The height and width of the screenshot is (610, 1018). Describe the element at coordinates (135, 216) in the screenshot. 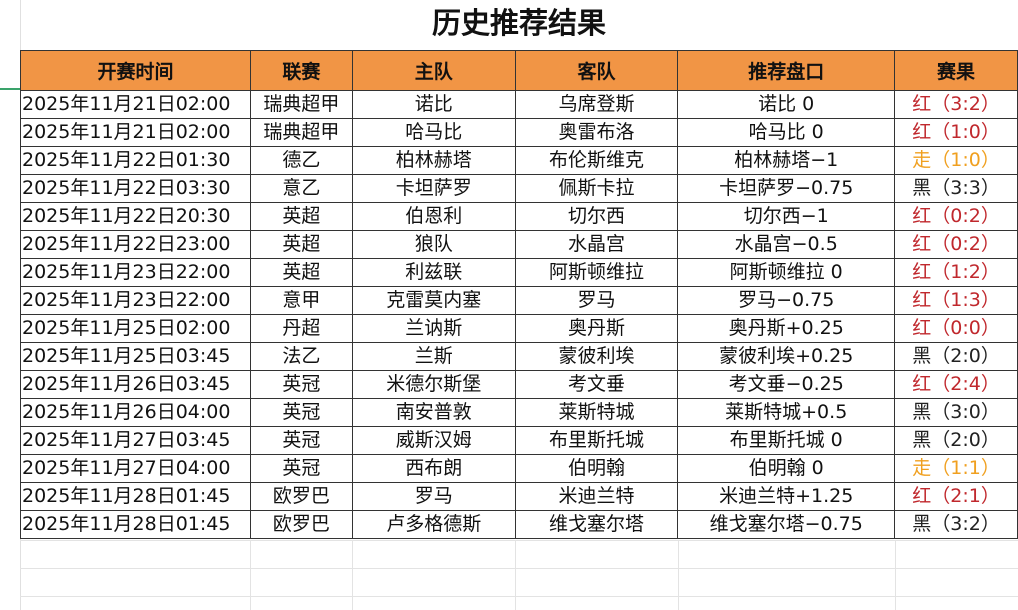

I see `cell-kickoff-time: 2025年11月22日20:30` at that location.